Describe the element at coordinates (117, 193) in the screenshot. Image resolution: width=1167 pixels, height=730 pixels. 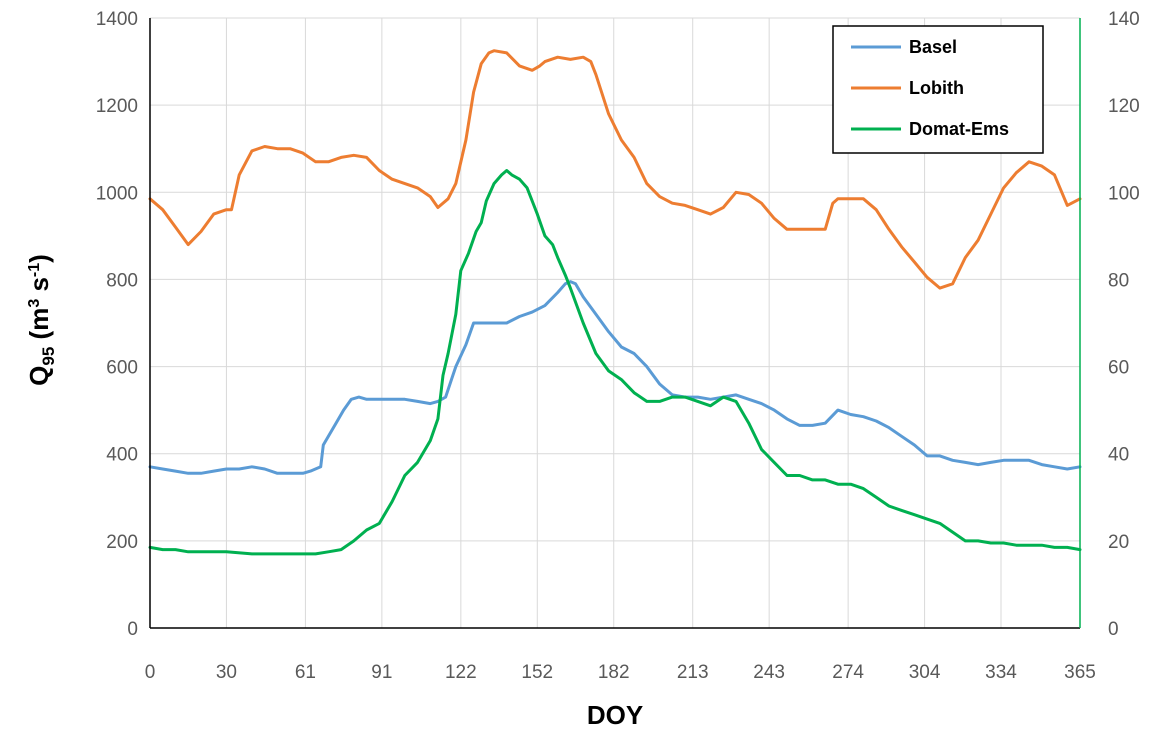
I see `left-y-tick-label: 1000` at that location.